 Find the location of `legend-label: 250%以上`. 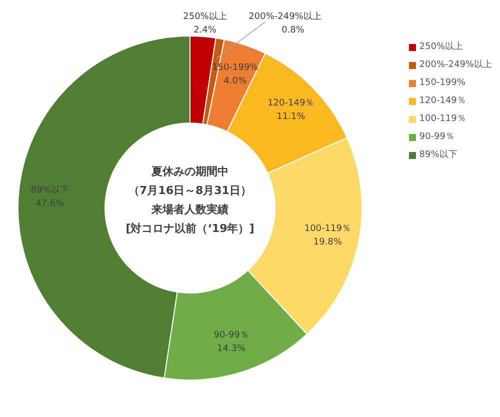

legend-label: 250%以上 is located at coordinates (441, 47).